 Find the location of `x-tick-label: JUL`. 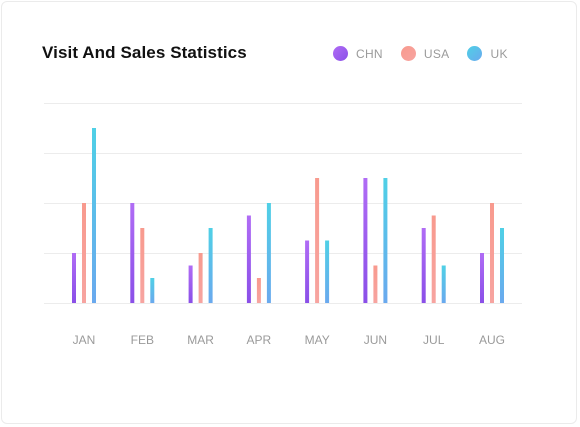

x-tick-label: JUL is located at coordinates (434, 340).